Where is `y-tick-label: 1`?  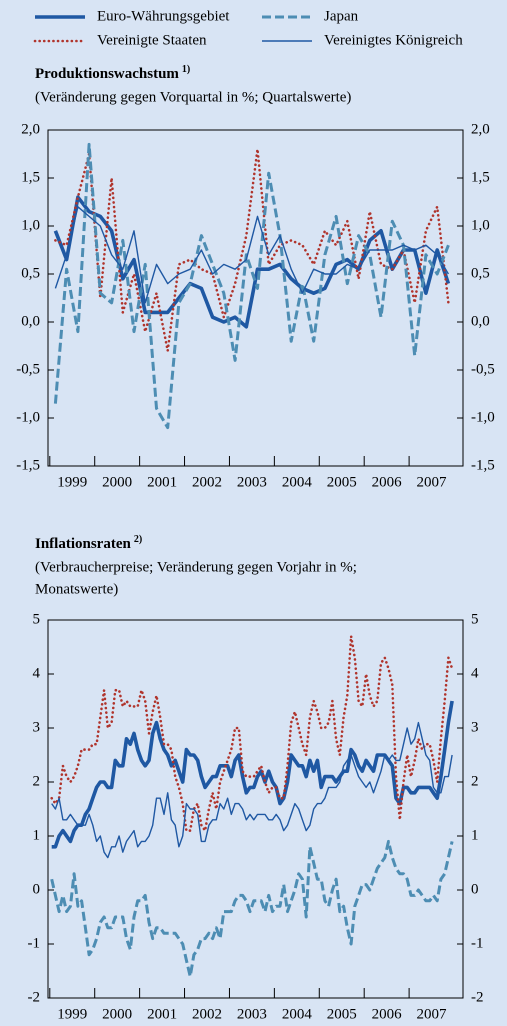
y-tick-label: 1 is located at coordinates (37, 835).